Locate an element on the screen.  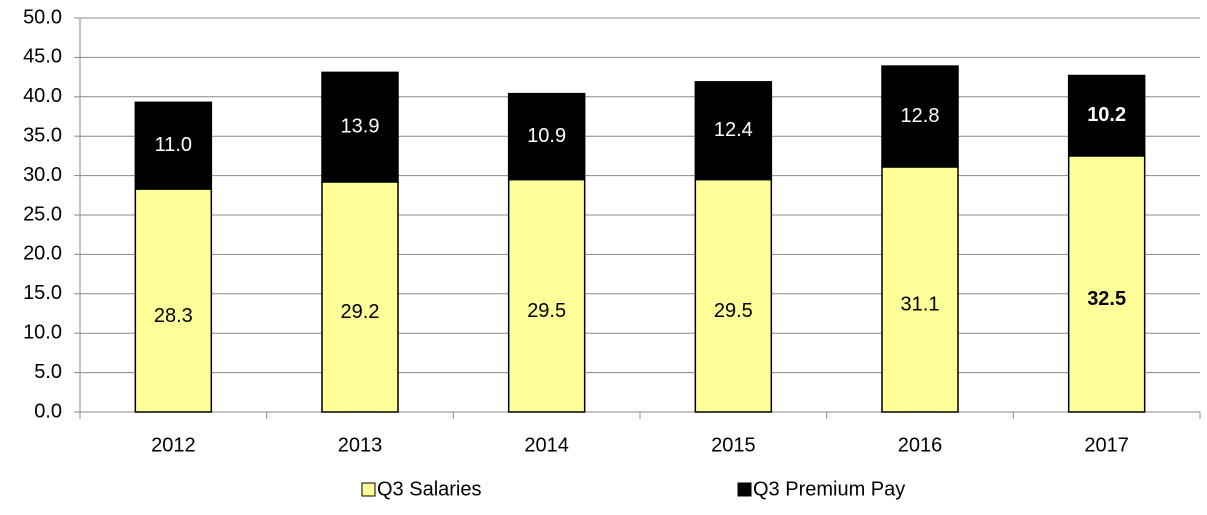
y-tick-label: 0.0 is located at coordinates (48, 411).